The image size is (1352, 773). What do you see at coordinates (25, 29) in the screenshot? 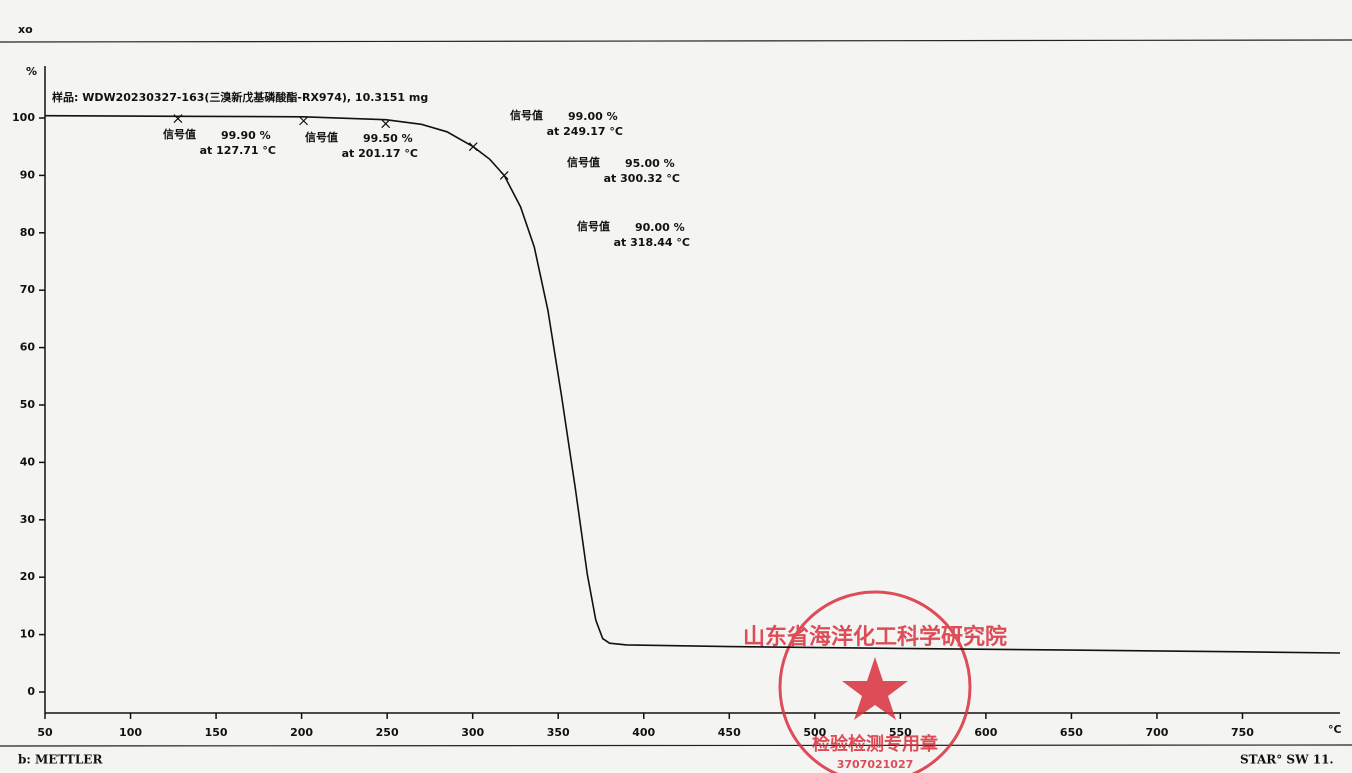
I see `header: xo` at bounding box center [25, 29].